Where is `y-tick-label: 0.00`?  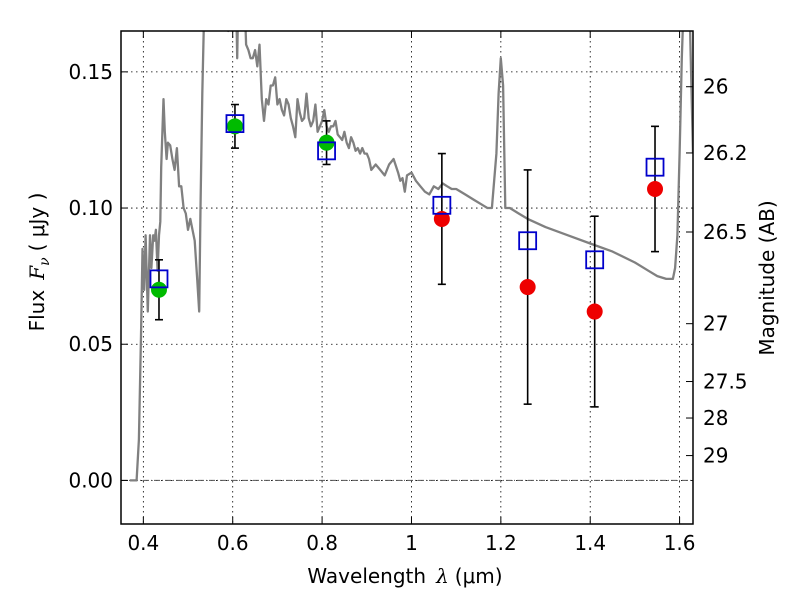
y-tick-label: 0.00 is located at coordinates (90, 480).